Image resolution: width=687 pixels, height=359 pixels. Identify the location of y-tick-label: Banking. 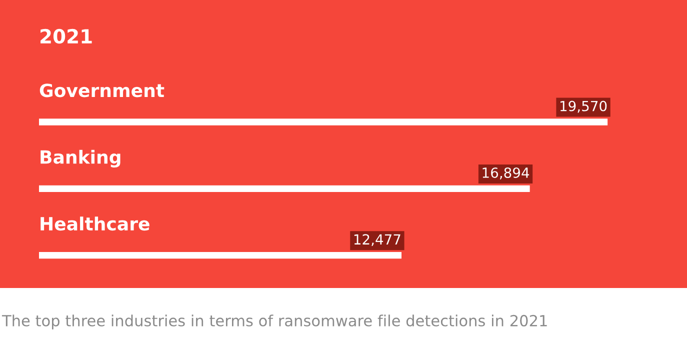
(80, 159).